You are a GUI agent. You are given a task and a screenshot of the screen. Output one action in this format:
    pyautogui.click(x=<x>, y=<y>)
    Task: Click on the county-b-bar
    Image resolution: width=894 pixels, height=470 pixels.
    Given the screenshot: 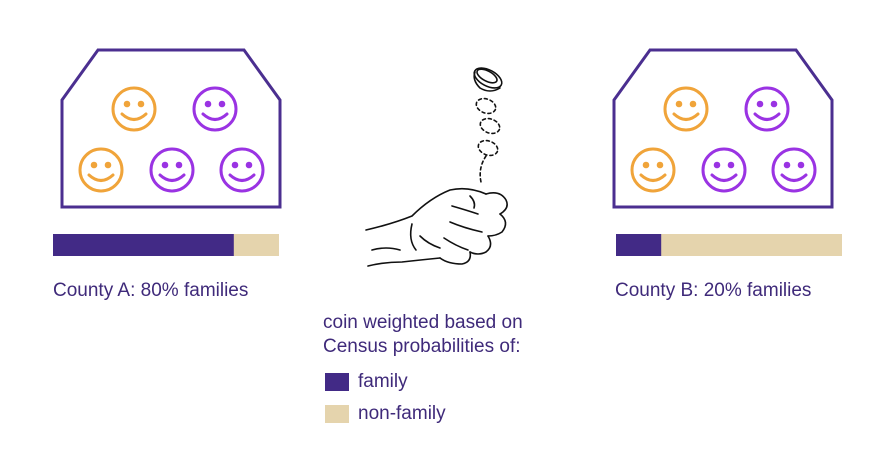 What is the action you would take?
    pyautogui.click(x=729, y=245)
    